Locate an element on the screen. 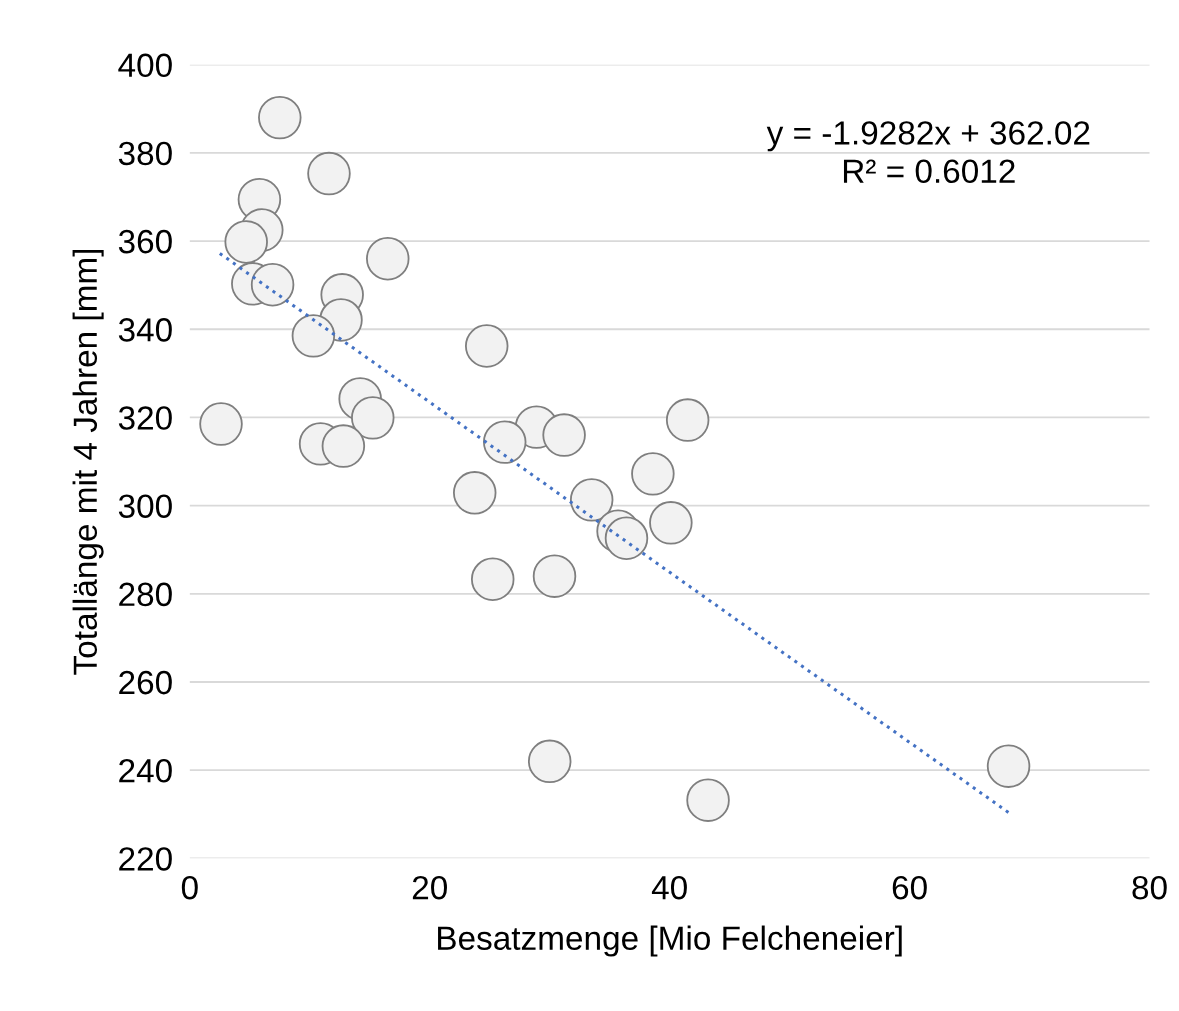 The image size is (1179, 1011). y-tick-label: 260 is located at coordinates (145, 682).